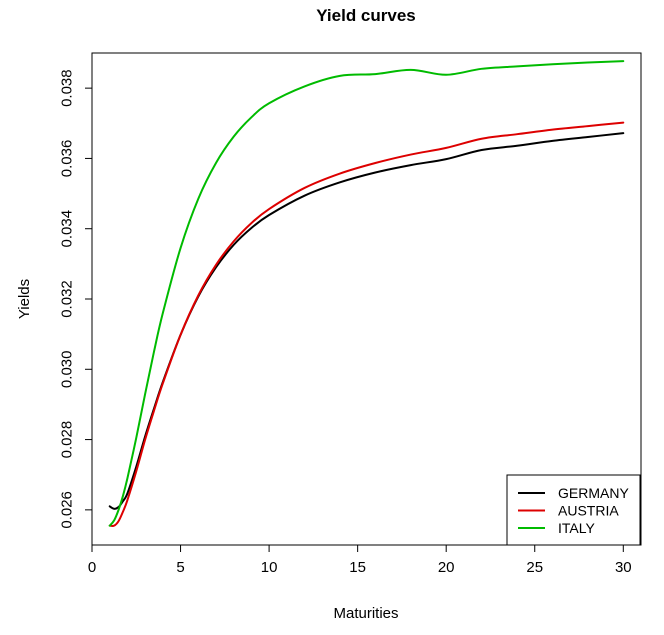 This screenshot has width=664, height=635. Describe the element at coordinates (357, 567) in the screenshot. I see `x-tick-label: 15` at that location.